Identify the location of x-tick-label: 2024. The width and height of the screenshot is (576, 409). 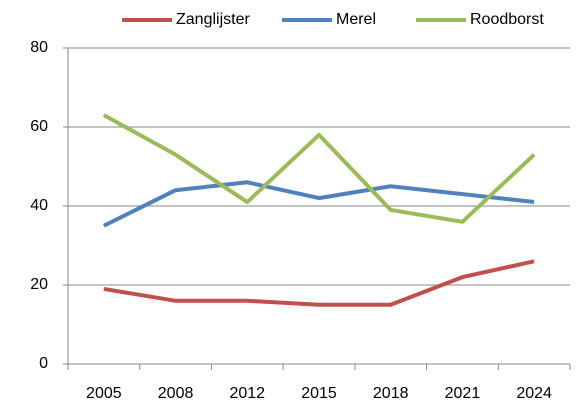
(534, 393).